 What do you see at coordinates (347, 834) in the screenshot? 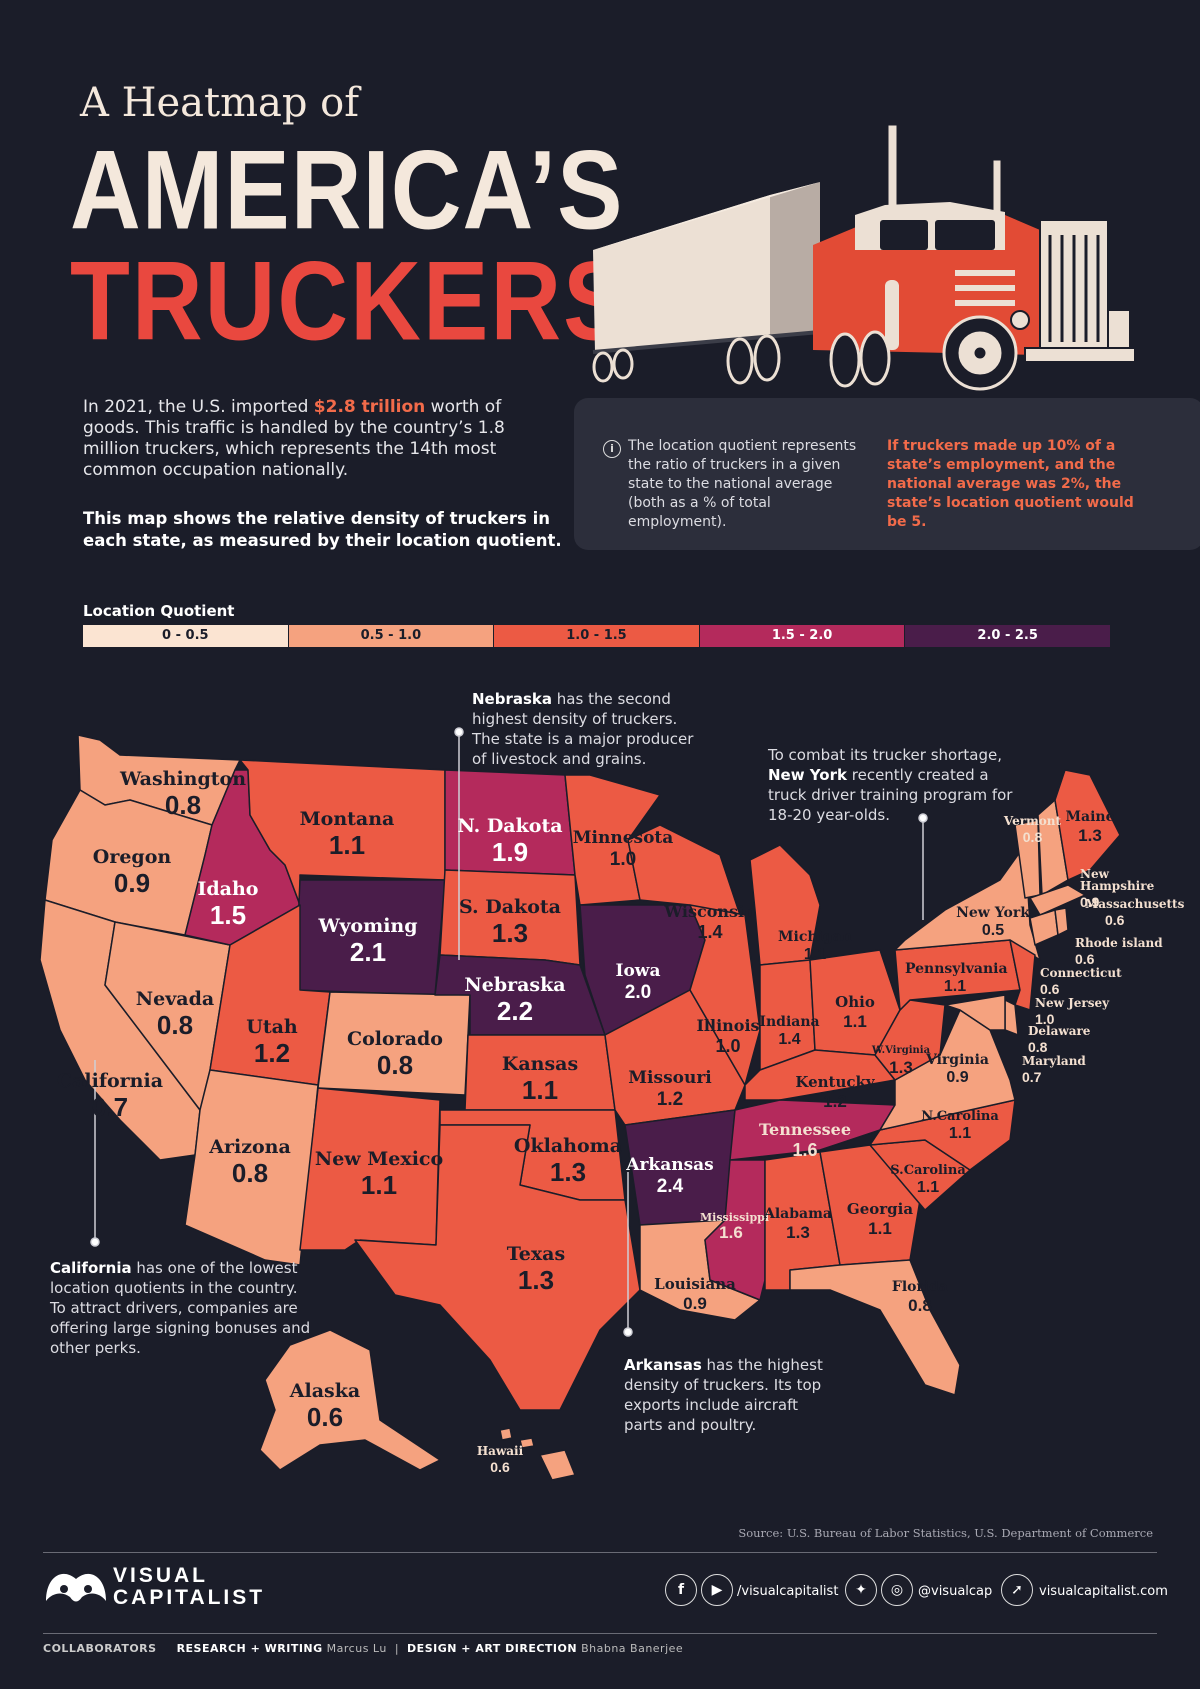
I see `label-montana: Montana 1.1` at bounding box center [347, 834].